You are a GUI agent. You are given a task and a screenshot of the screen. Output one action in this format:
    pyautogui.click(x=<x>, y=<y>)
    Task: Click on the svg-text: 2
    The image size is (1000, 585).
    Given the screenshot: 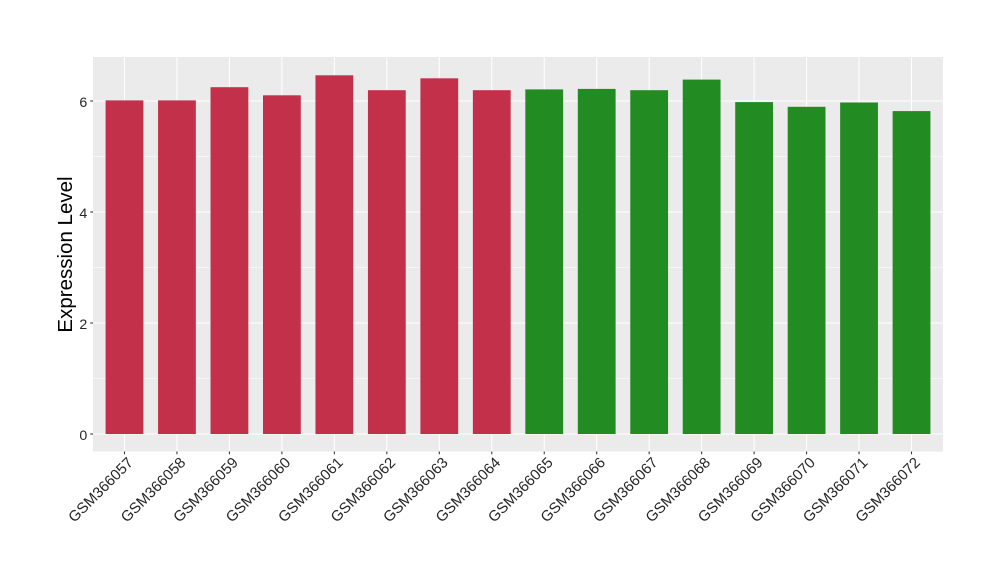 What is the action you would take?
    pyautogui.click(x=83, y=325)
    